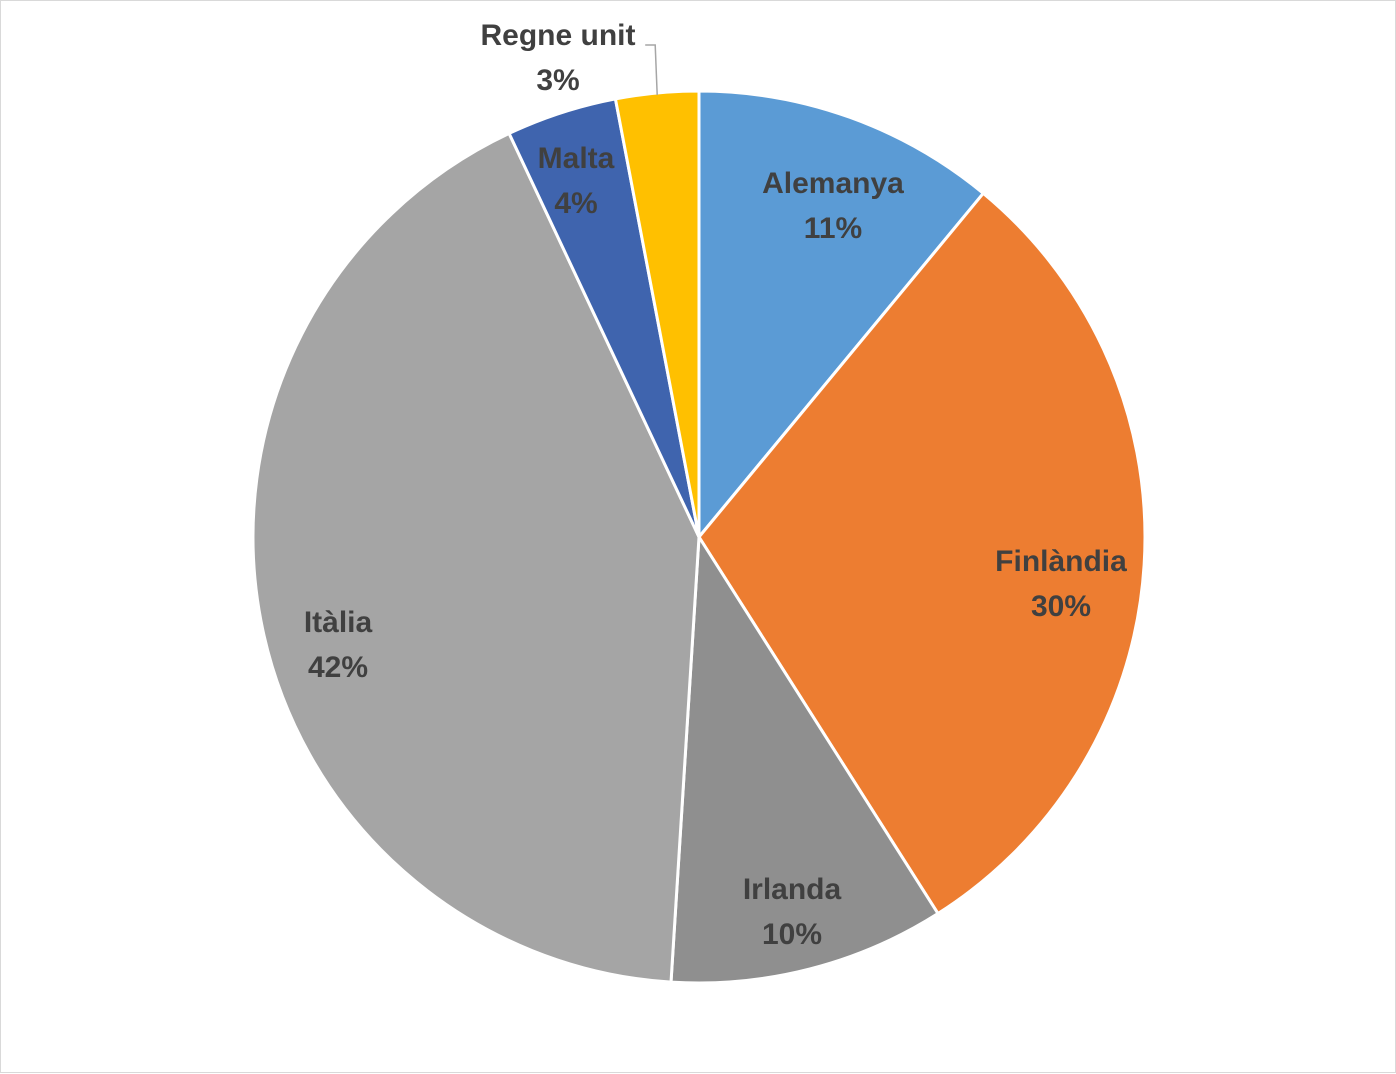  What do you see at coordinates (575, 203) in the screenshot?
I see `data-label-percent: 4%` at bounding box center [575, 203].